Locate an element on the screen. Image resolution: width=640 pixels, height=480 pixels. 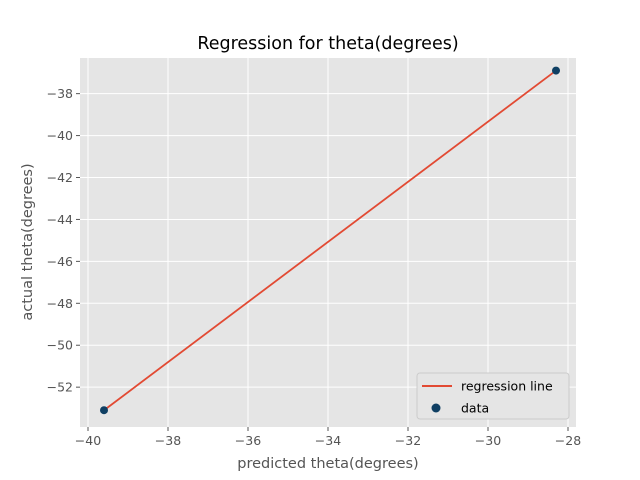
legend-box is located at coordinates (493, 396).